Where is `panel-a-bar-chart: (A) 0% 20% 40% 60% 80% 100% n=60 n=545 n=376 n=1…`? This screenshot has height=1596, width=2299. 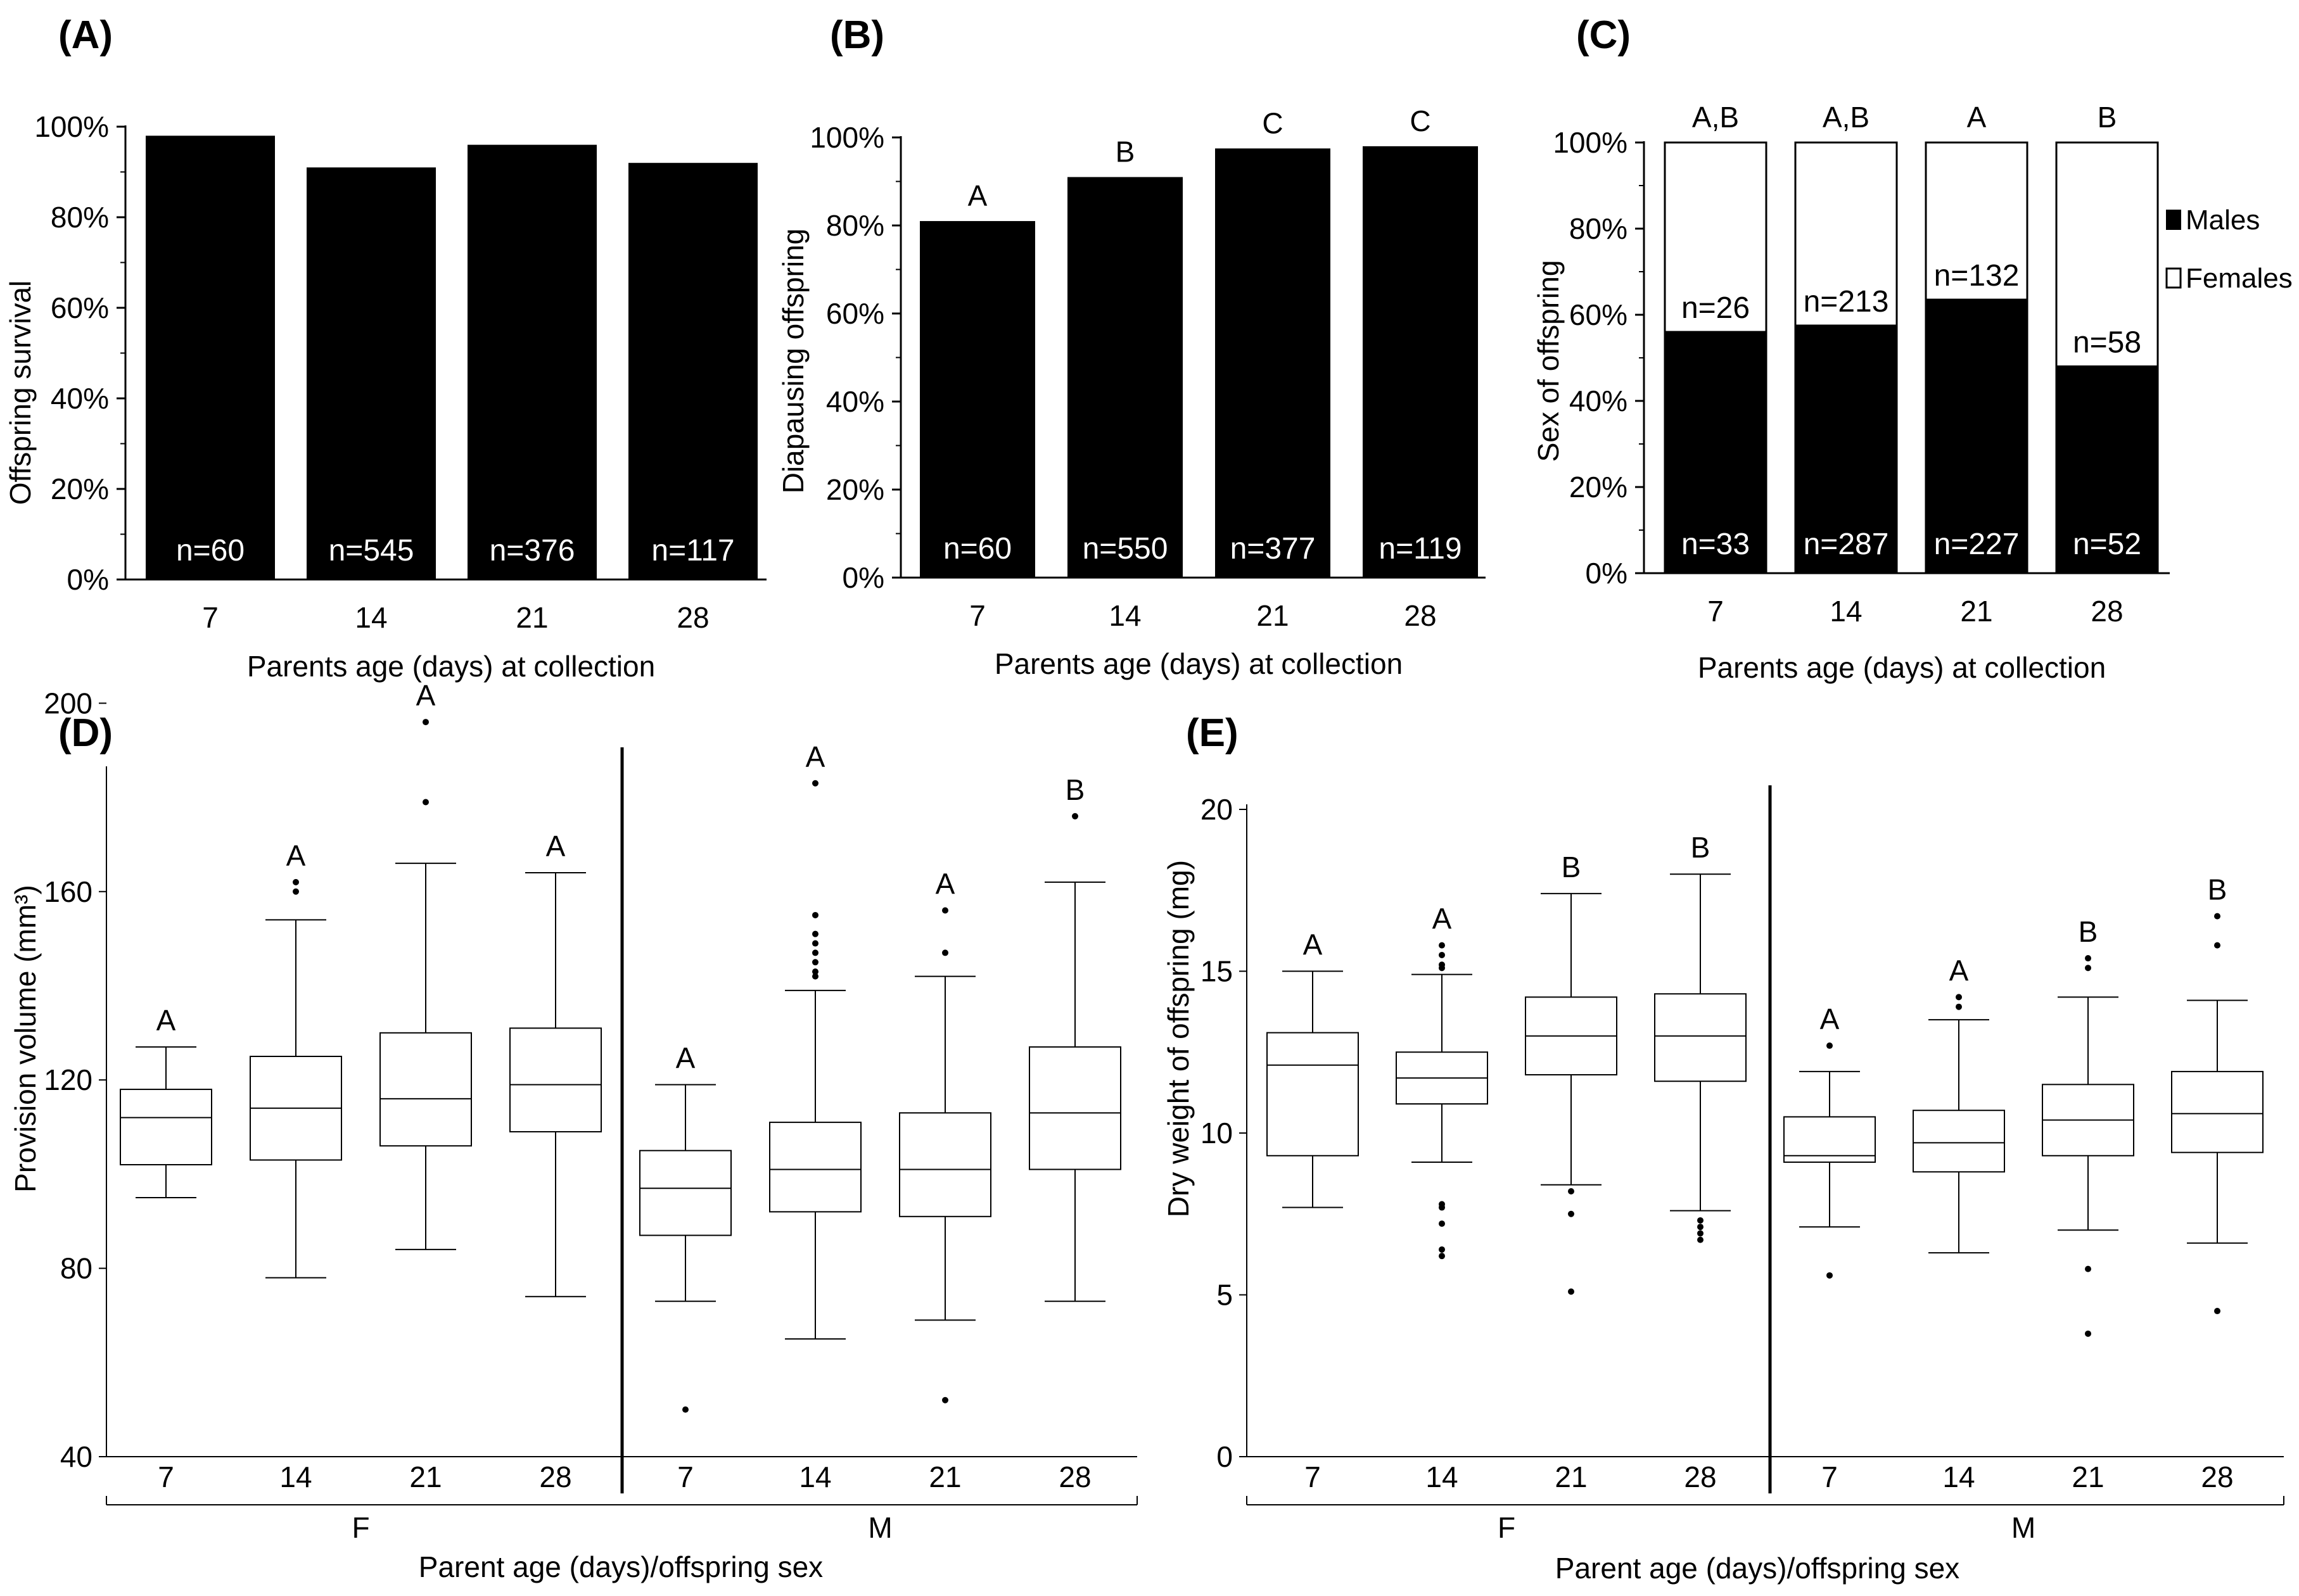 panel-a-bar-chart: (A) 0% 20% 40% 60% 80% 100% n=60 n=545 n=376 n=1… is located at coordinates (385, 348).